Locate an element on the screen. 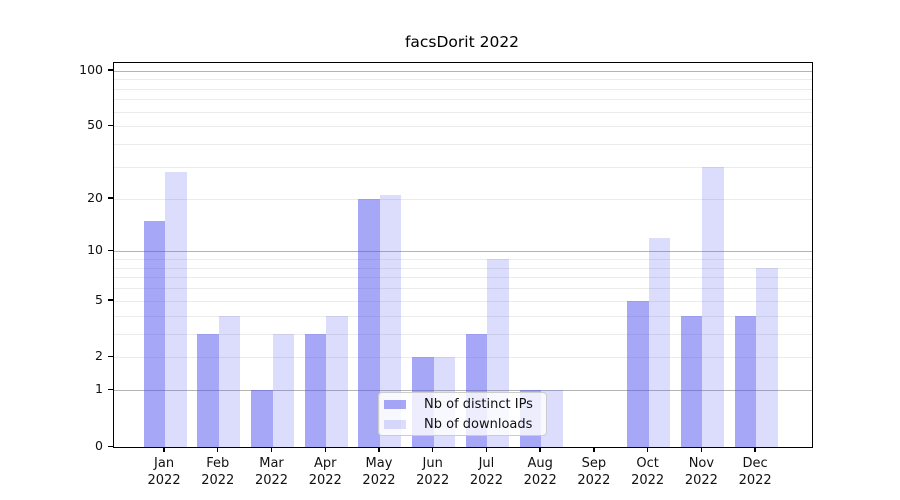 The image size is (900, 500). bar-distinct-ips-mar is located at coordinates (262, 418).